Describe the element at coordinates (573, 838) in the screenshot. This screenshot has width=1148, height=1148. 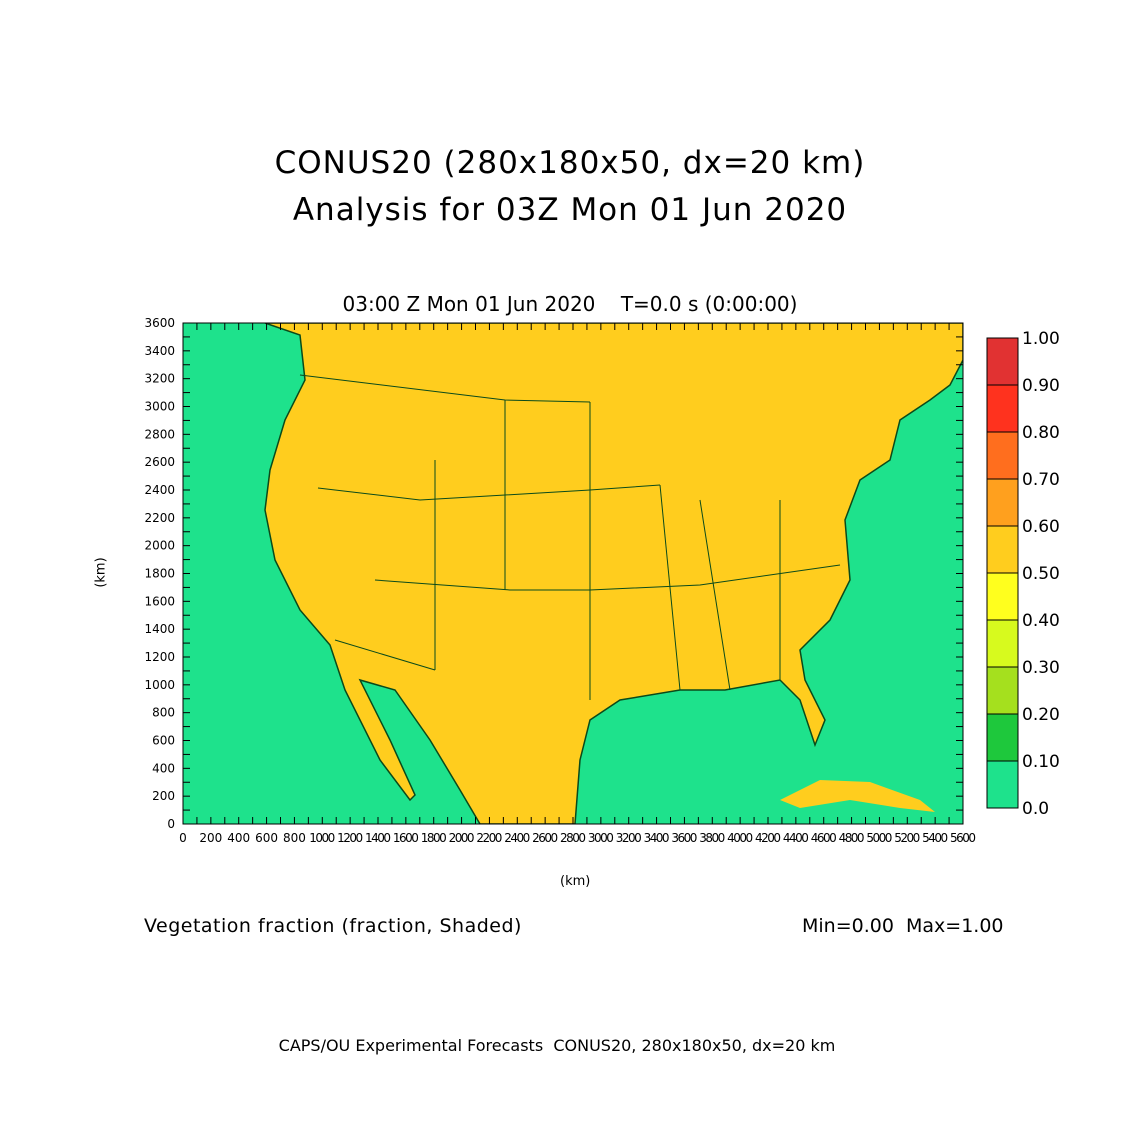
I see `x-tick-label: 2800` at that location.